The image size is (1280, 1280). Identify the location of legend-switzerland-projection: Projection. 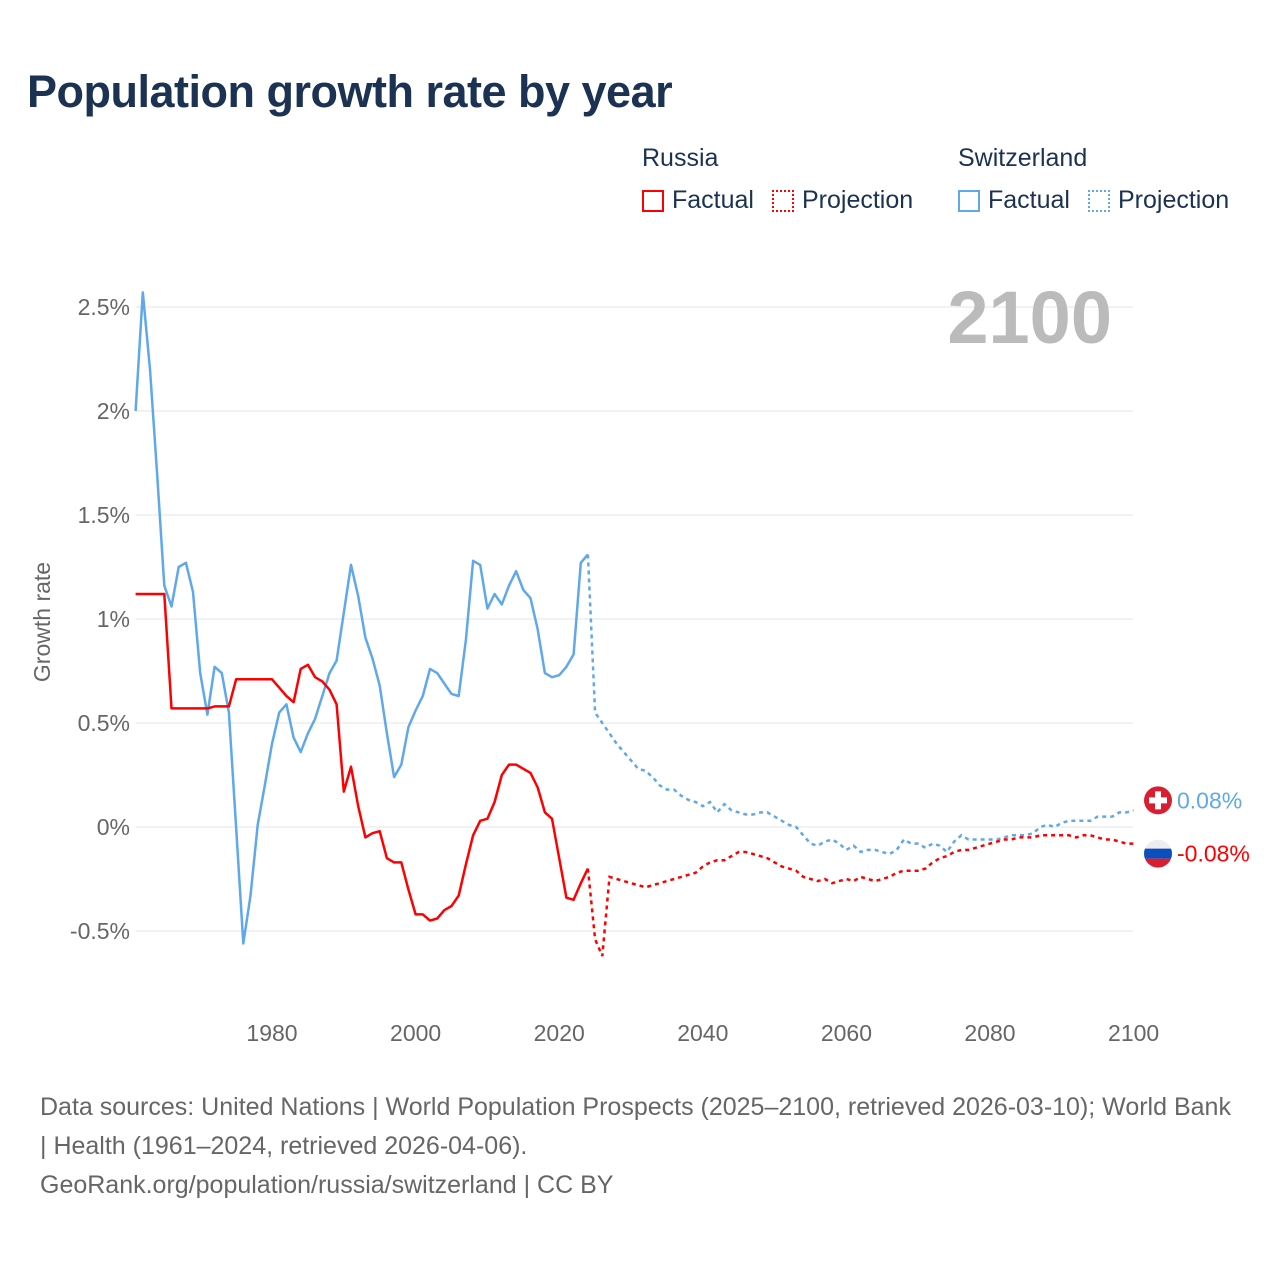
(1173, 200).